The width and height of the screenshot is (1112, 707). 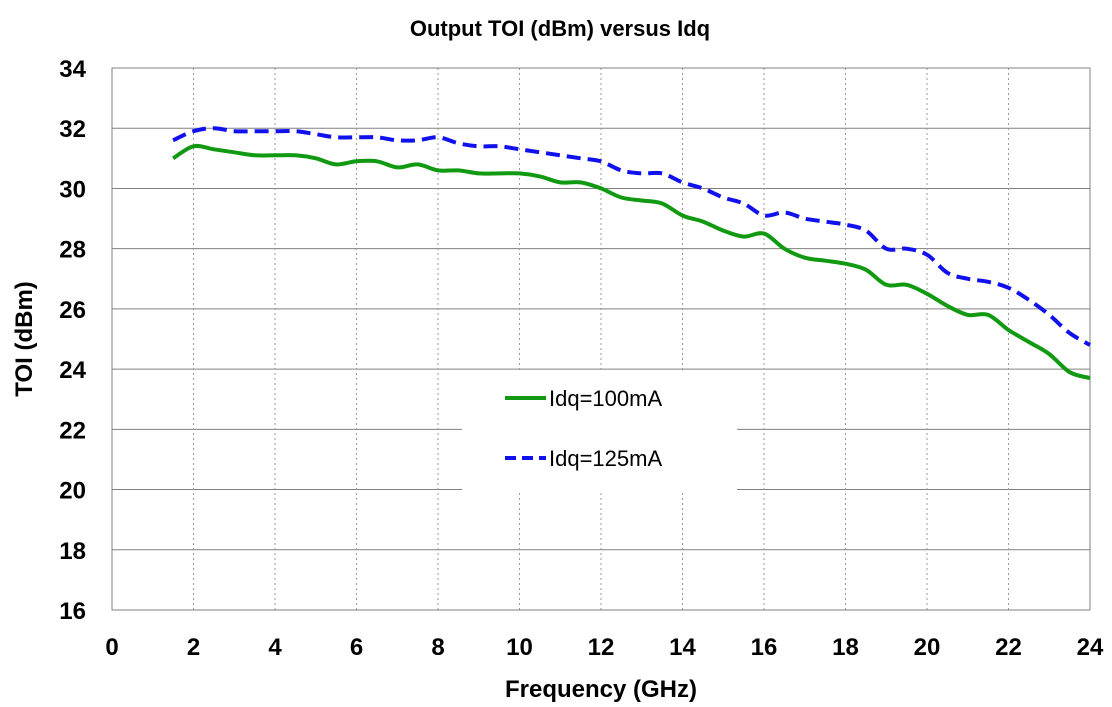 I want to click on x-axis-label: Frequency (GHz), so click(x=601, y=689).